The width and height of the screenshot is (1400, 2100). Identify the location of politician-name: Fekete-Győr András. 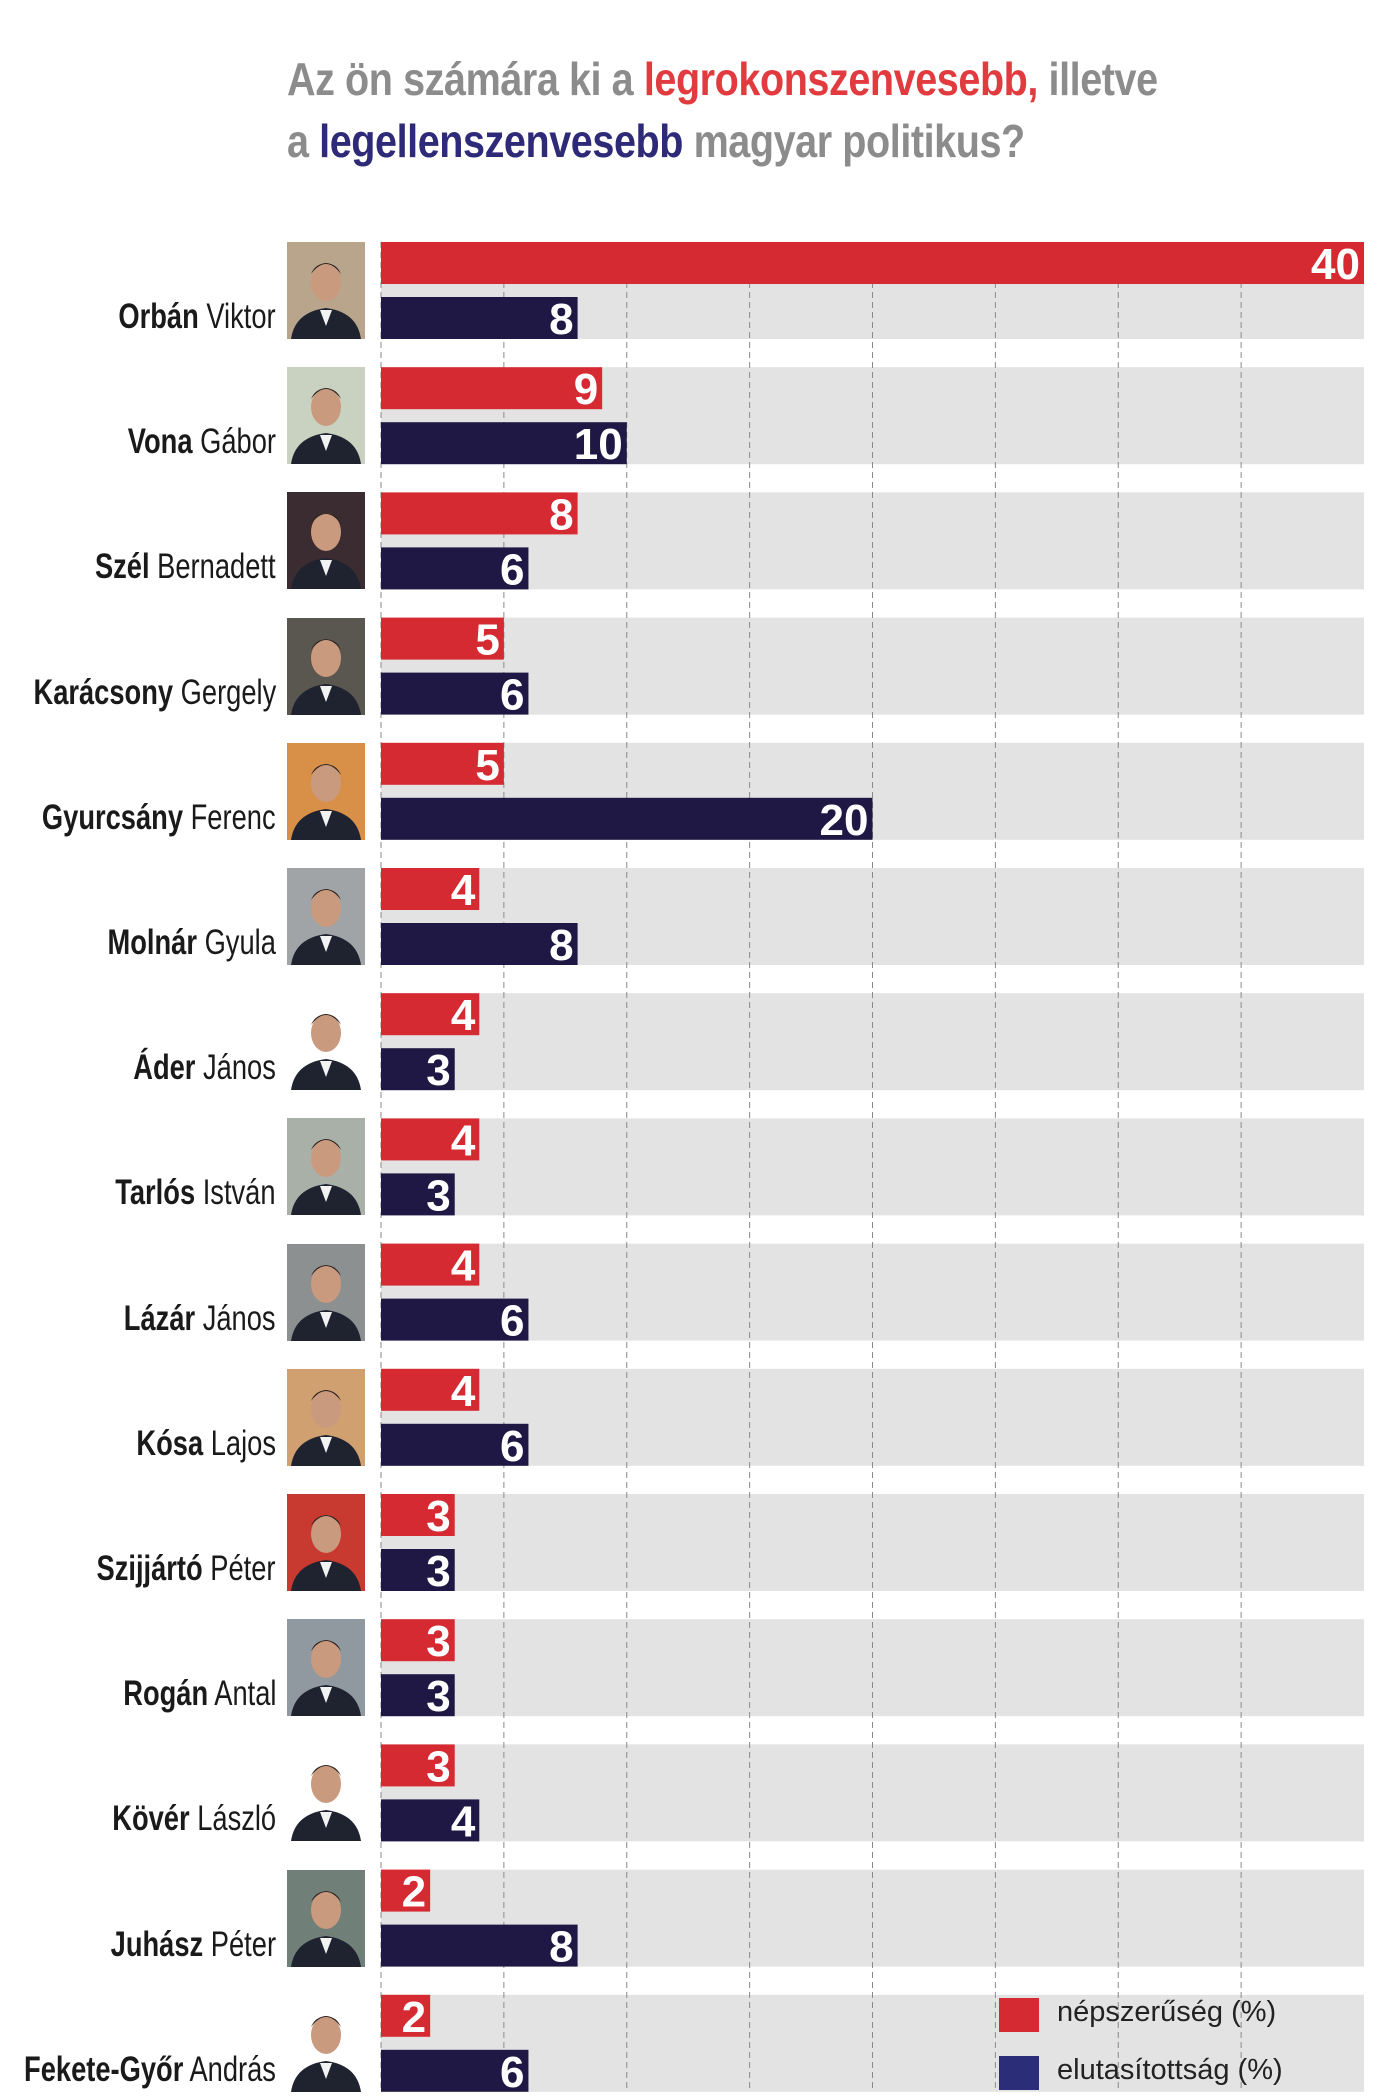
(150, 2070).